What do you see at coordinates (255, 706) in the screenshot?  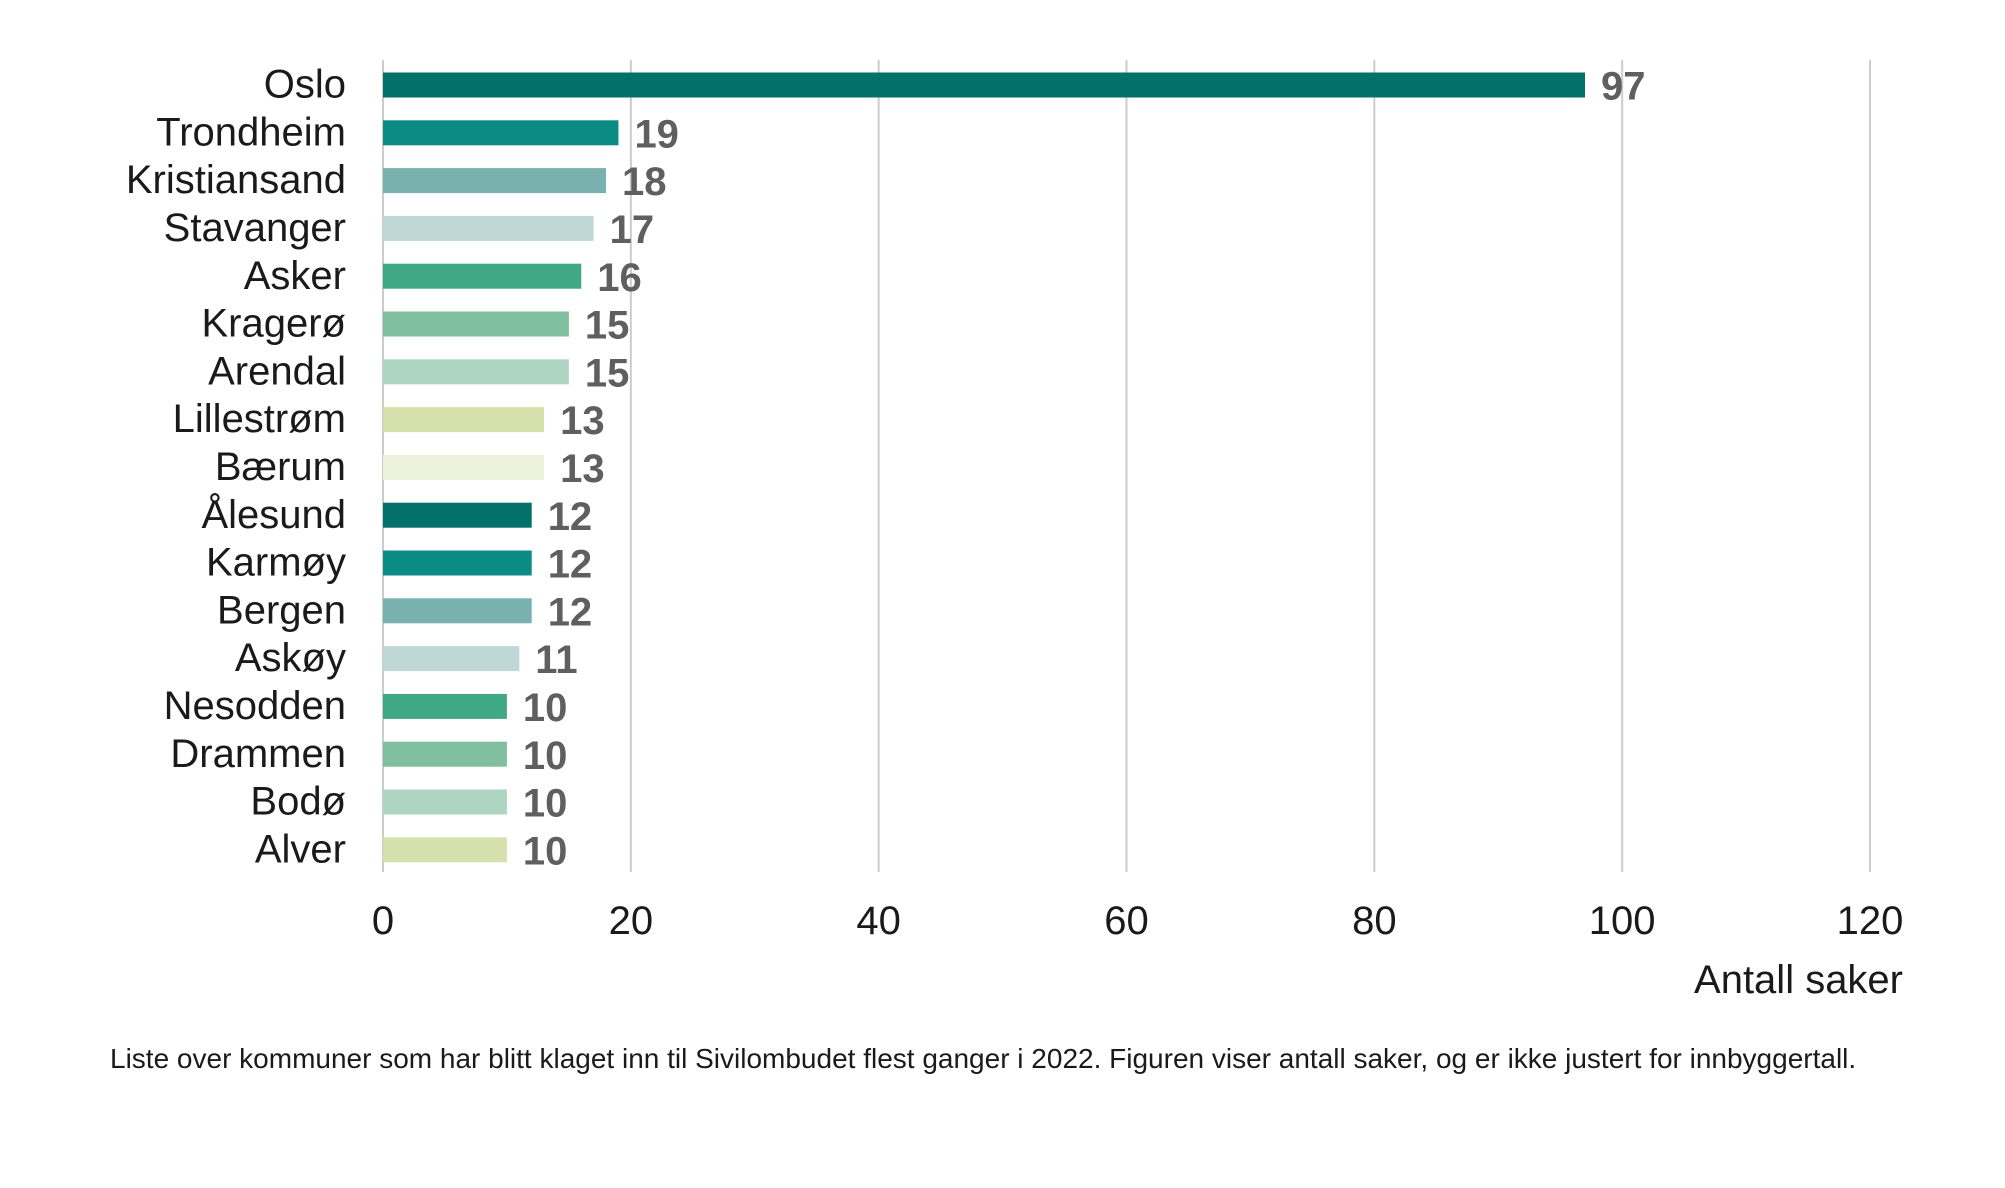 I see `category-label-13: Nesodden` at bounding box center [255, 706].